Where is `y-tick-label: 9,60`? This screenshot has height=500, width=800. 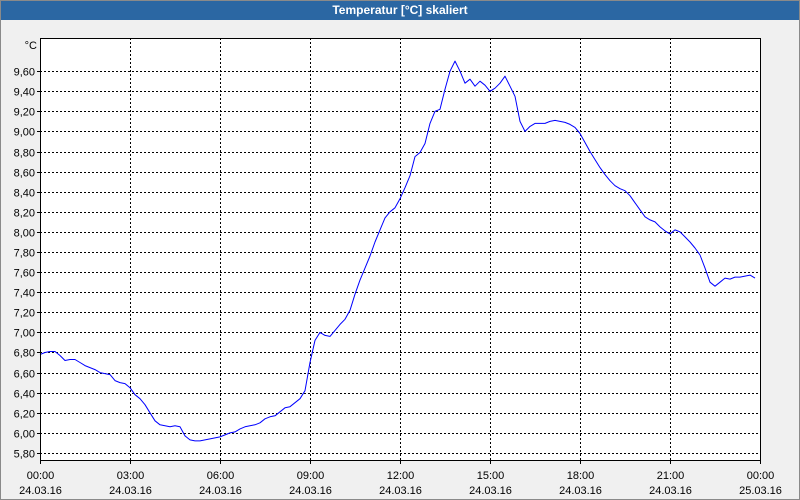 y-tick-label: 9,60 is located at coordinates (24, 73).